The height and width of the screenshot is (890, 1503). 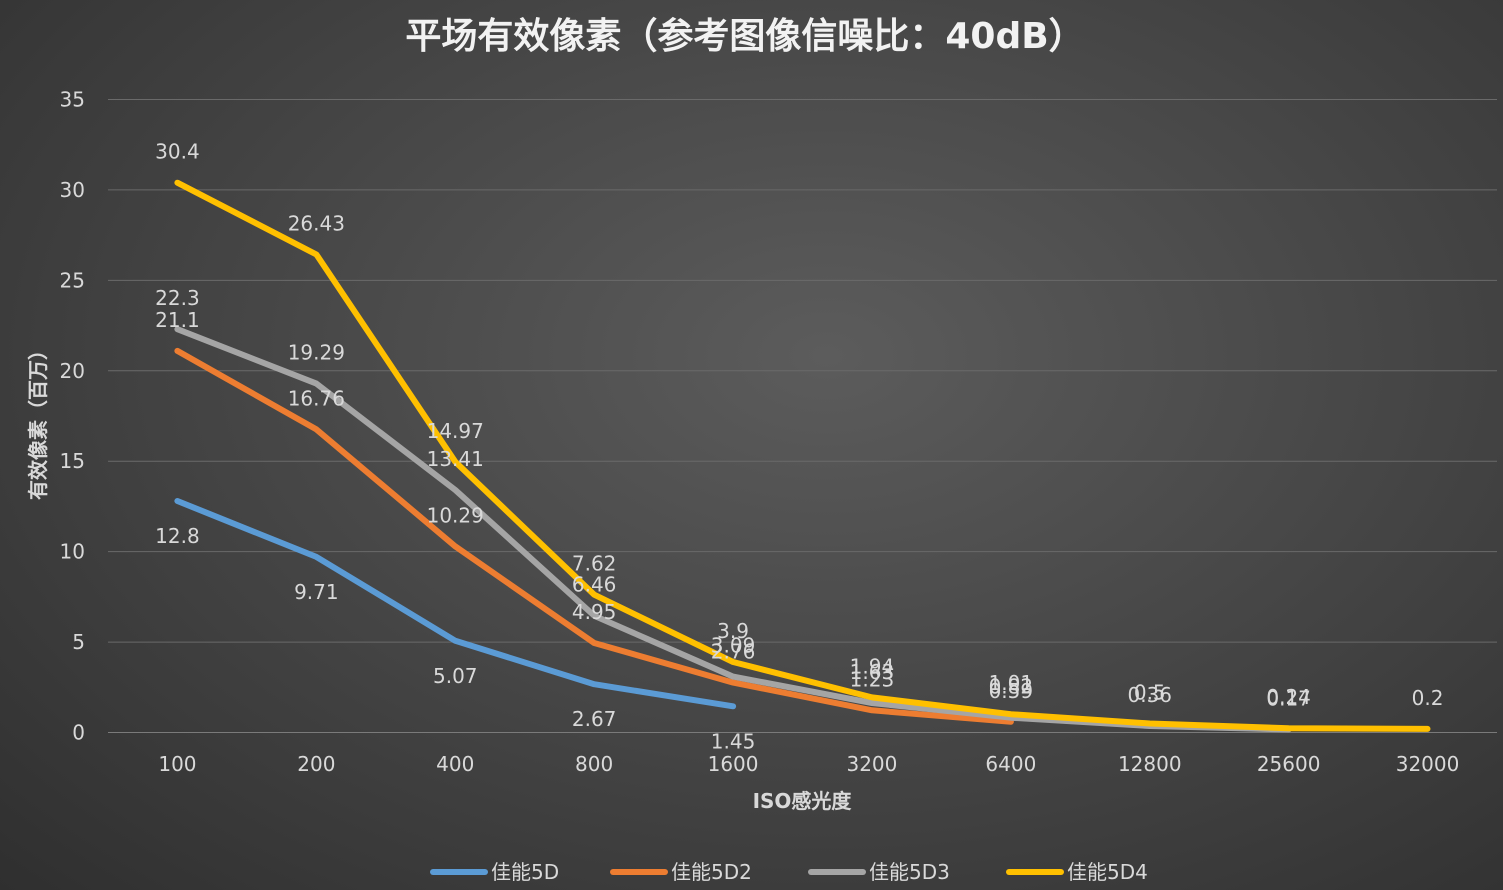 What do you see at coordinates (72, 371) in the screenshot?
I see `y-tick-label: 20` at bounding box center [72, 371].